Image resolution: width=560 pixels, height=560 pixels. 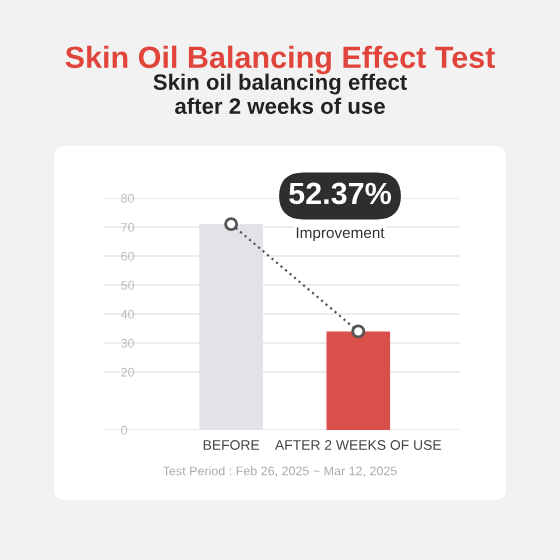 What do you see at coordinates (340, 193) in the screenshot?
I see `annotation: 52.37%` at bounding box center [340, 193].